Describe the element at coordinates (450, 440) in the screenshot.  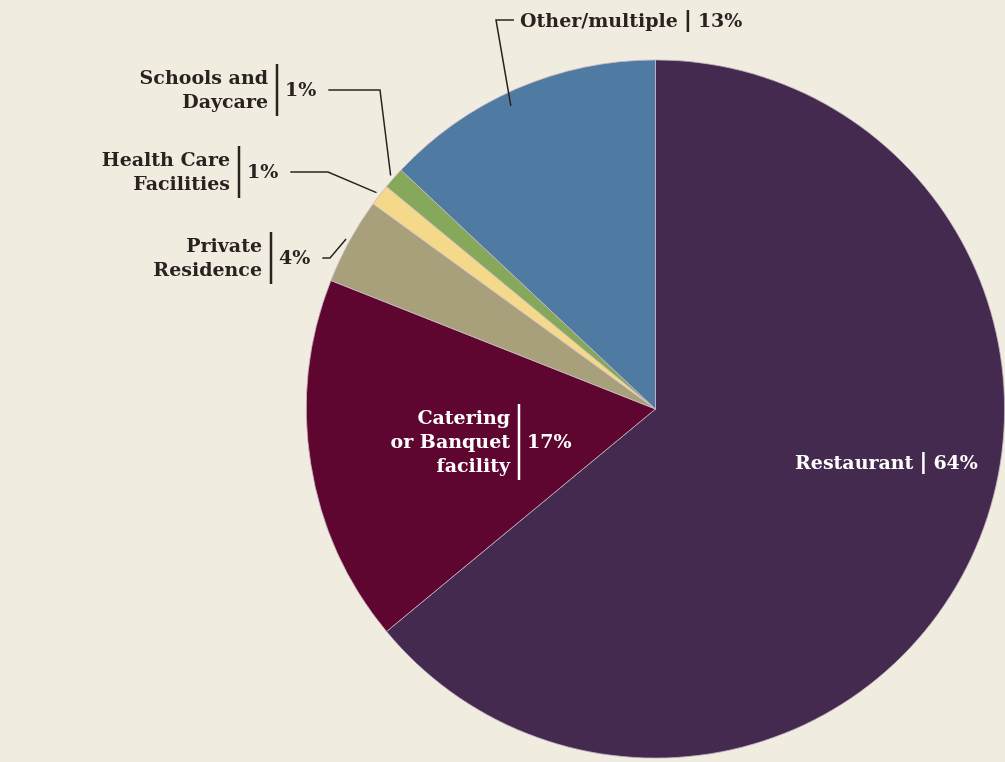
I see `slice-label: Catering or Banquet facility` at that location.